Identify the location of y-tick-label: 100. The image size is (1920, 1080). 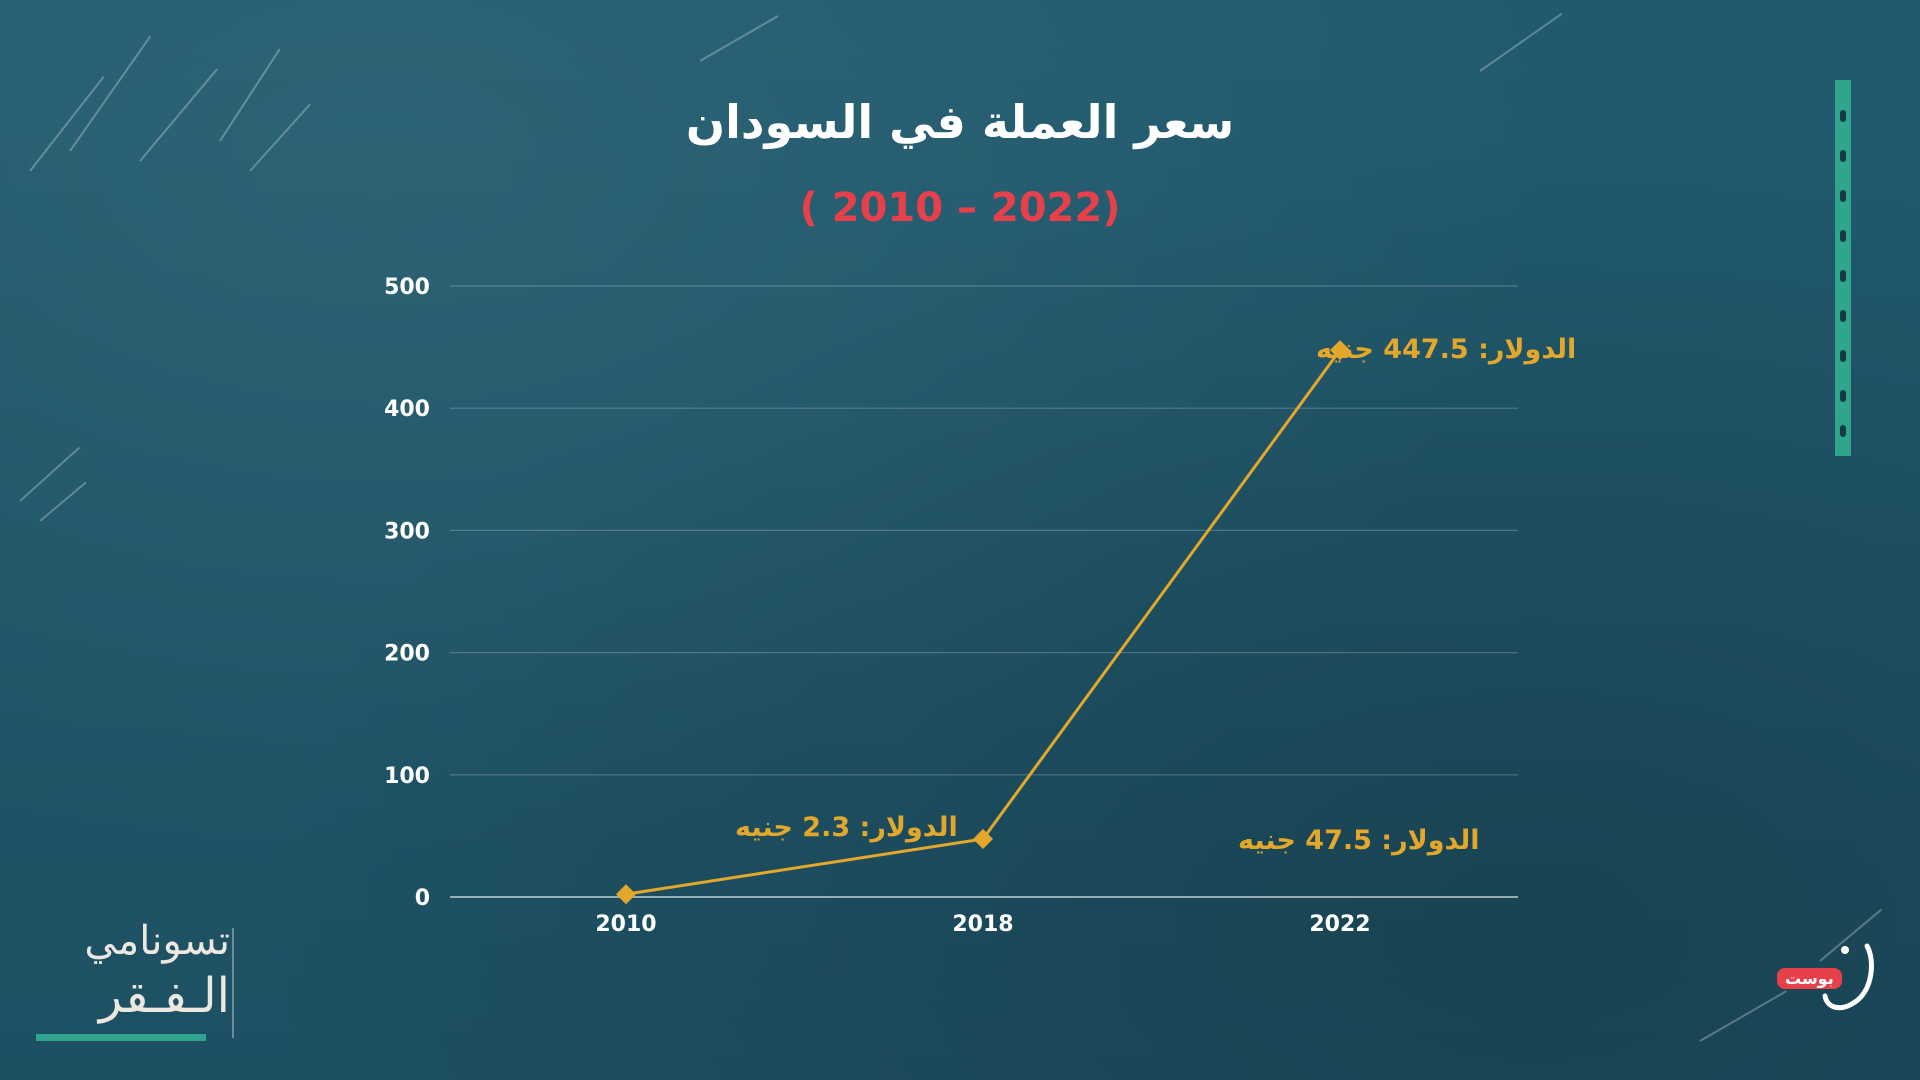
(407, 776).